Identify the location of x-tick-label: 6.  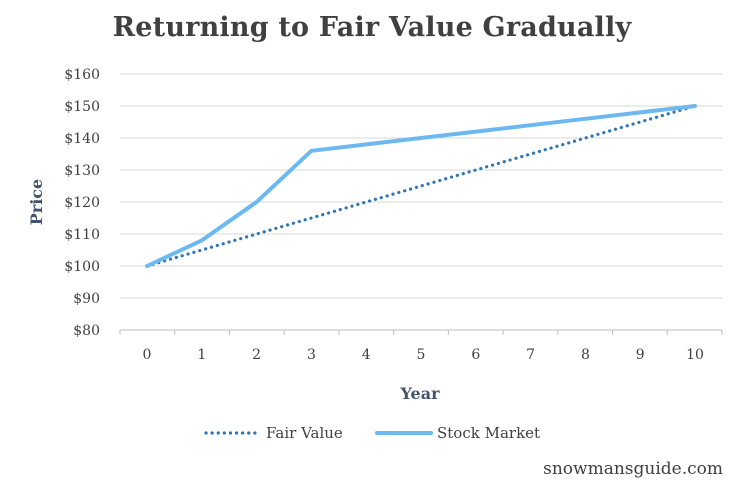
(475, 355).